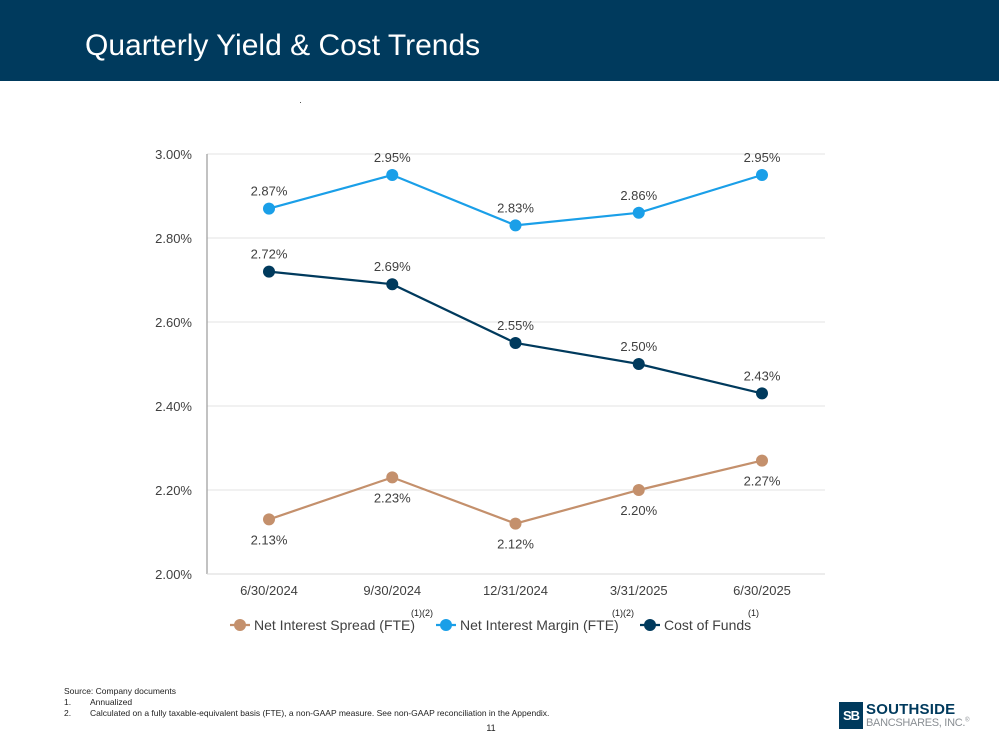 This screenshot has height=750, width=999. What do you see at coordinates (269, 191) in the screenshot?
I see `data-label: 2.87%` at bounding box center [269, 191].